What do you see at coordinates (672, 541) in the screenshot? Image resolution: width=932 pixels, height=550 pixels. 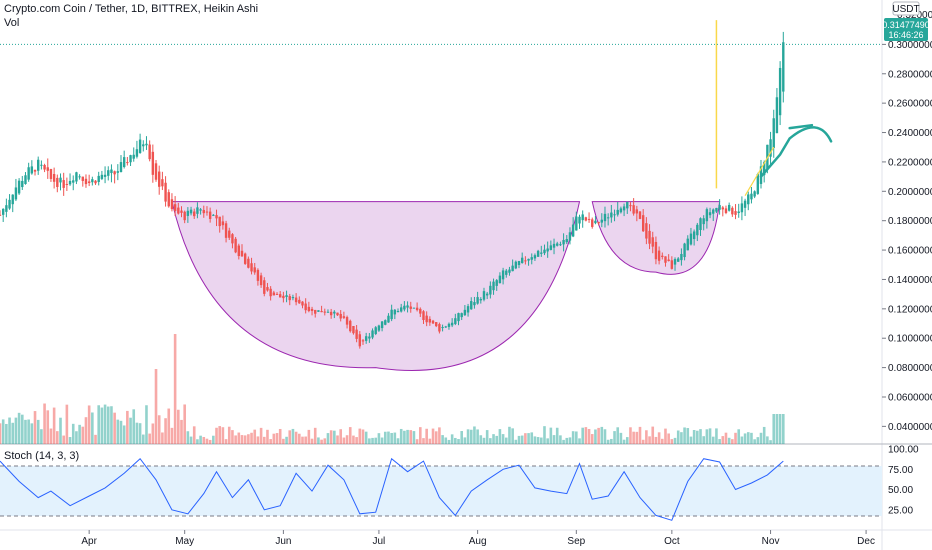 I see `time-tick-label: Oct` at bounding box center [672, 541].